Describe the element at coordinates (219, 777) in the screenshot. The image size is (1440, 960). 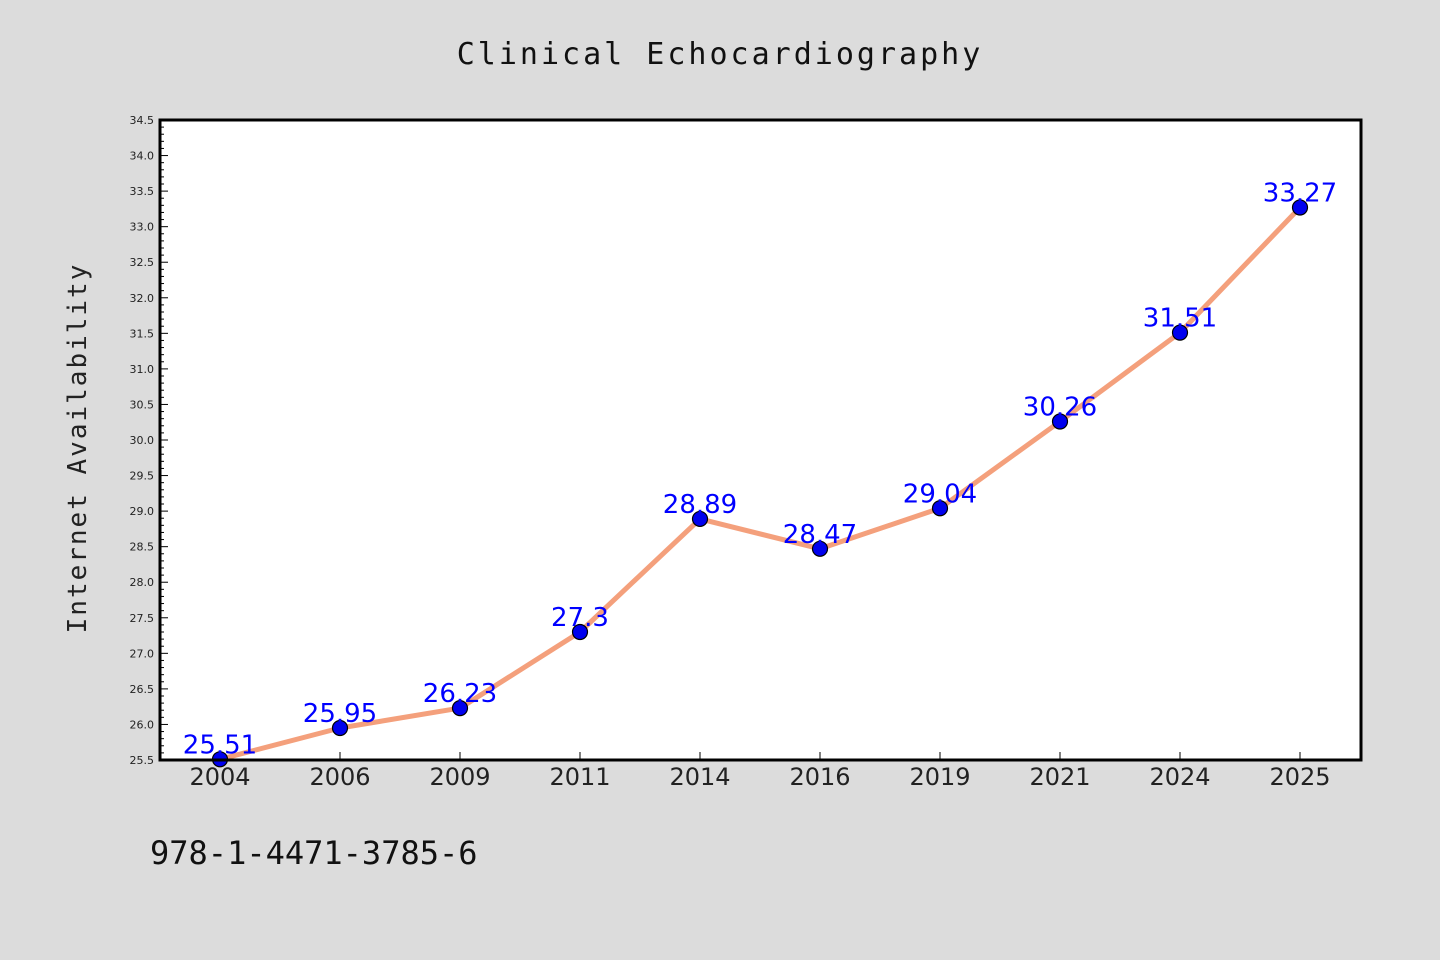
I see `x-tick-label: 2004` at that location.